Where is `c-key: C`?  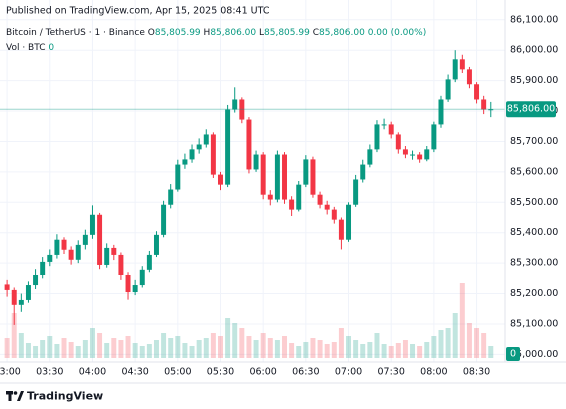 c-key: C is located at coordinates (316, 33).